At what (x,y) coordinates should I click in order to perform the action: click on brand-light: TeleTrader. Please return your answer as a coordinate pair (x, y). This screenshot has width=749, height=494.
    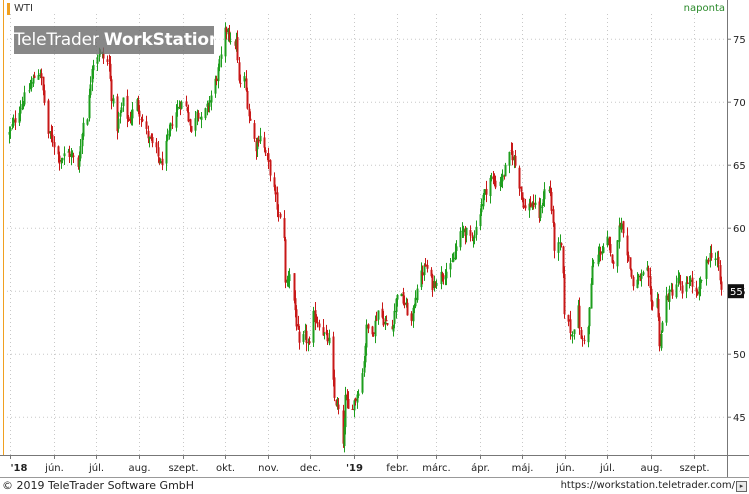
    Looking at the image, I should click on (59, 40).